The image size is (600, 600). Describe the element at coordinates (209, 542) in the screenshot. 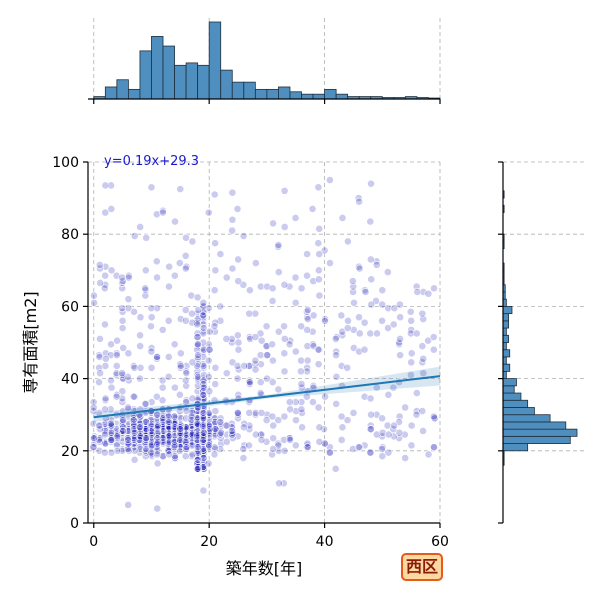

I see `x-tick-label: 20` at that location.